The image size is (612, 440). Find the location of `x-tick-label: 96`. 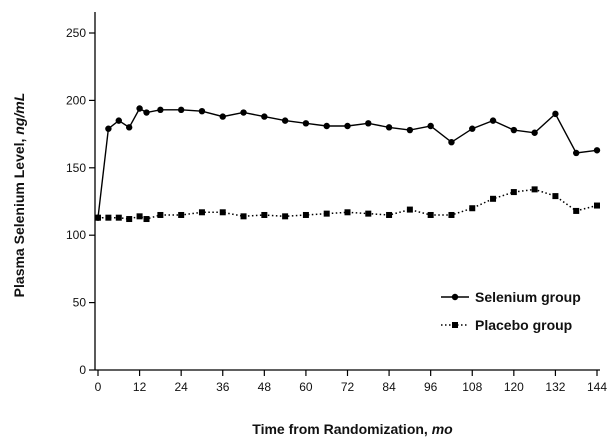

x-tick-label: 96 is located at coordinates (431, 387).